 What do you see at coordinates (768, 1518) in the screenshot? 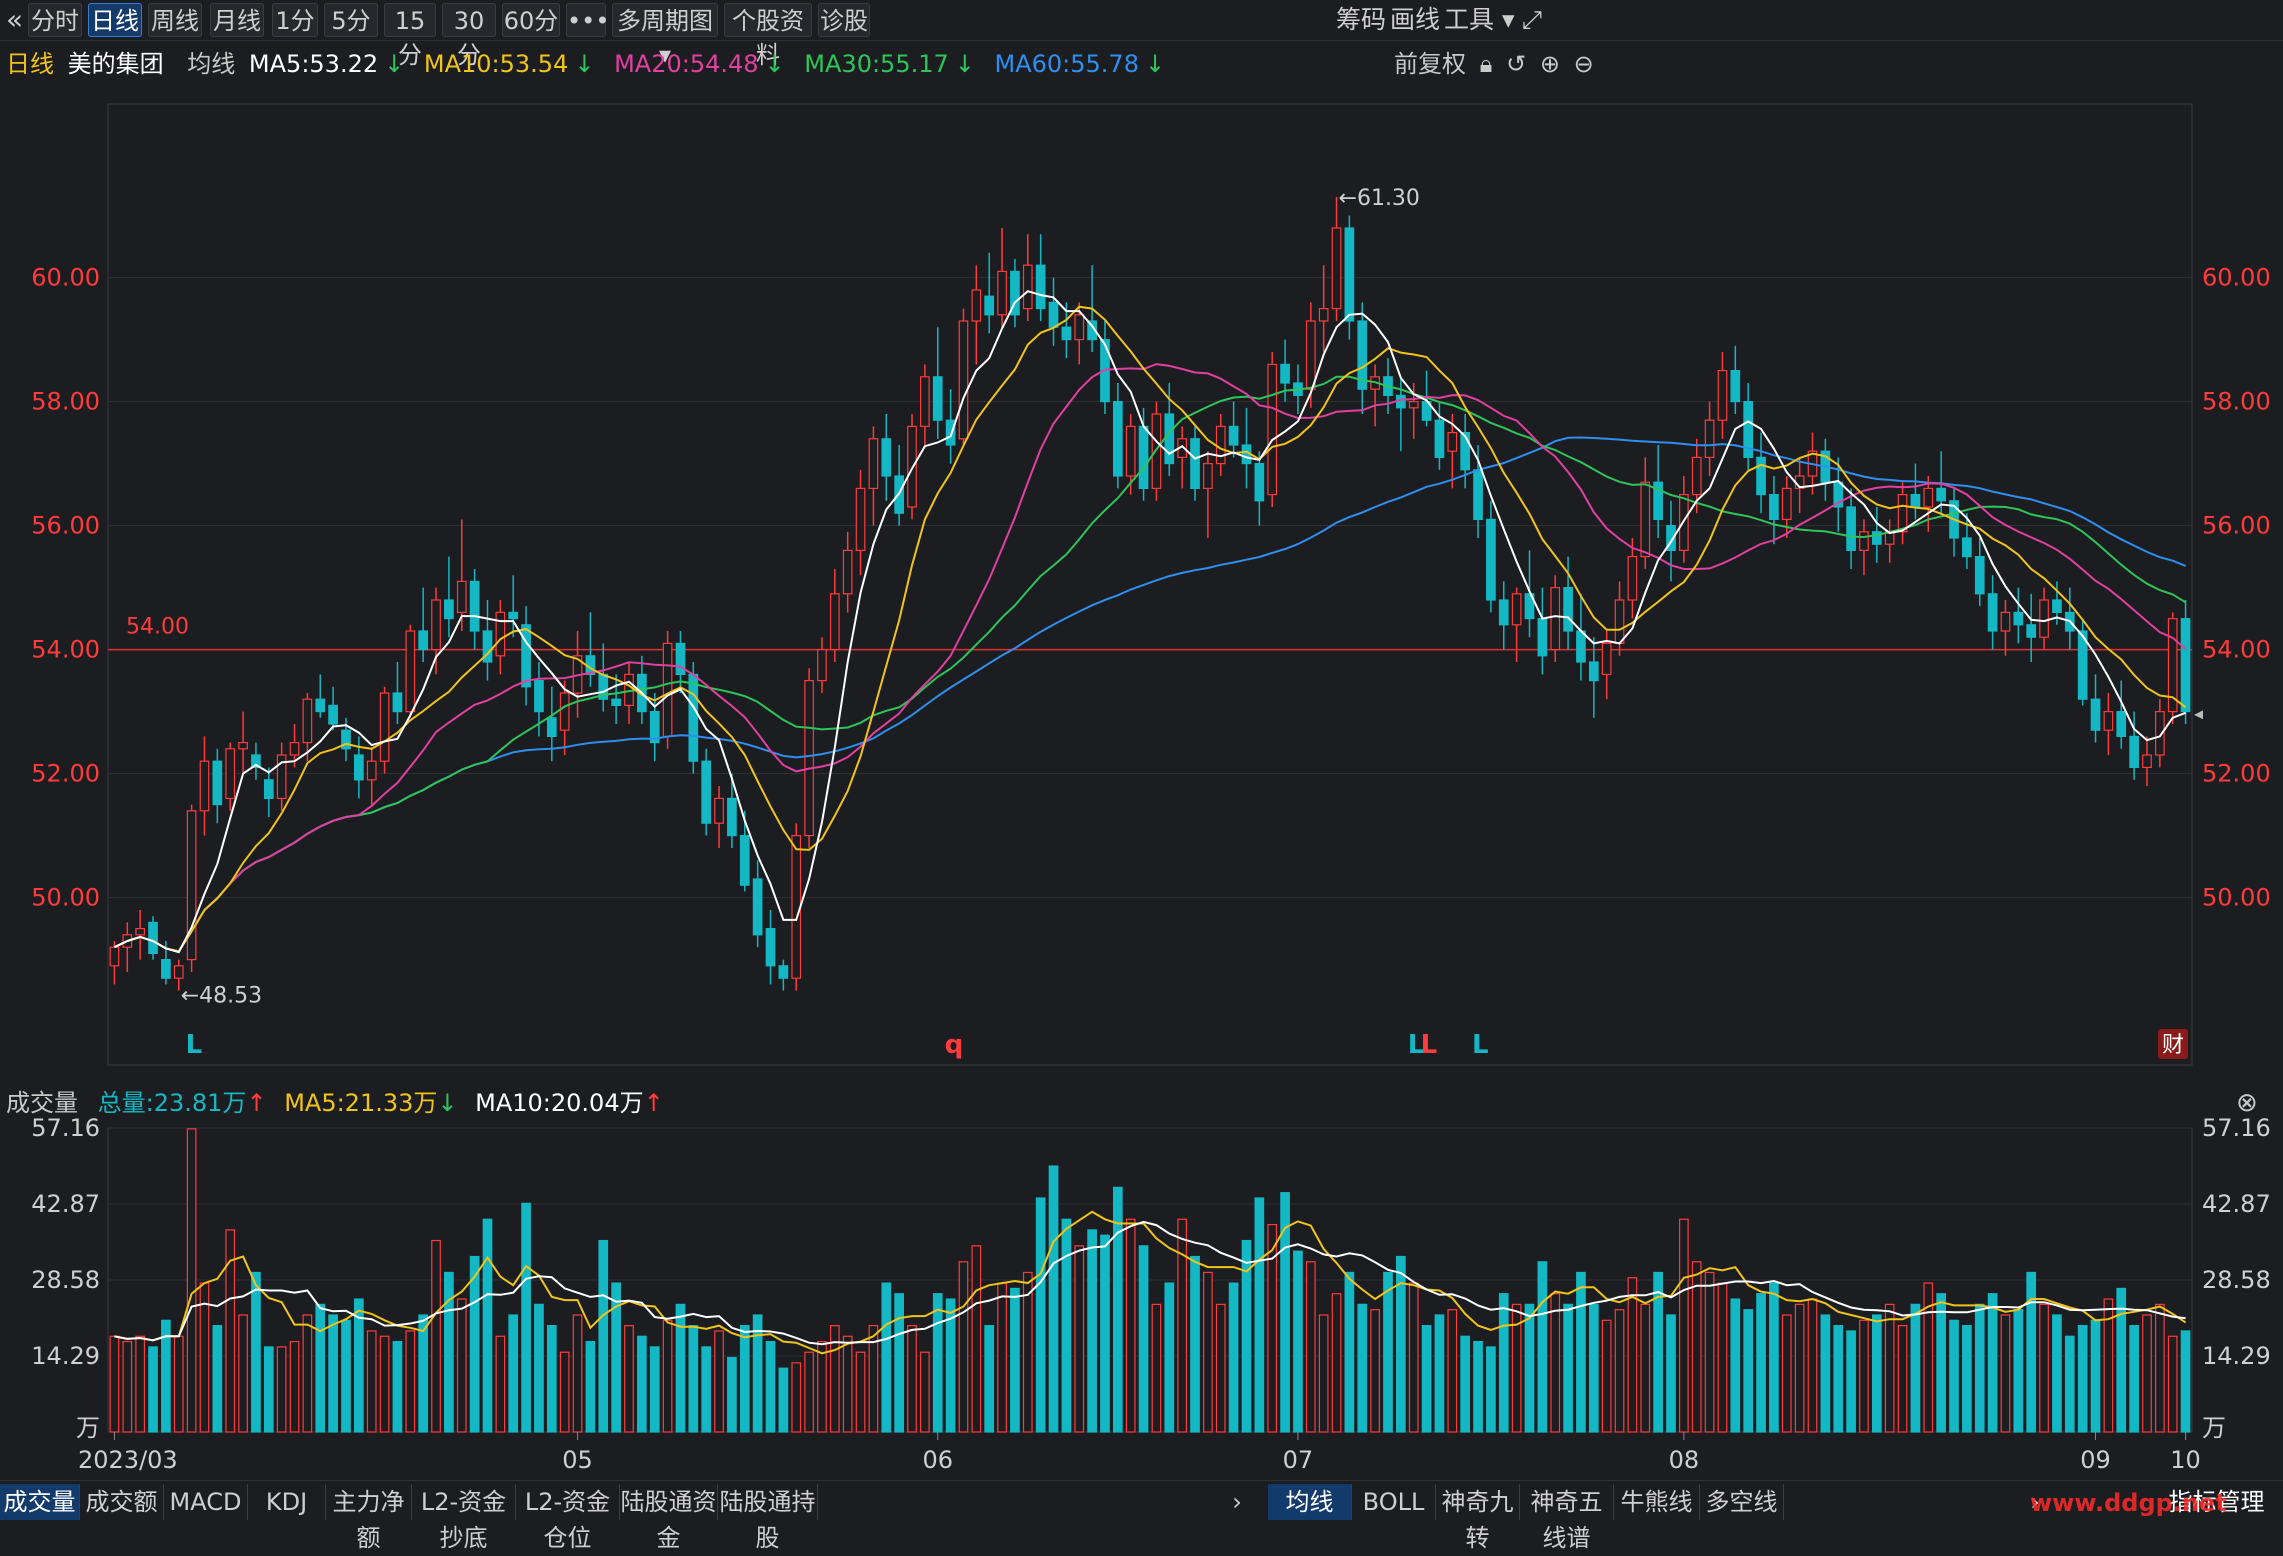
I see `tab-left-8: 陆股通持股` at bounding box center [768, 1518].